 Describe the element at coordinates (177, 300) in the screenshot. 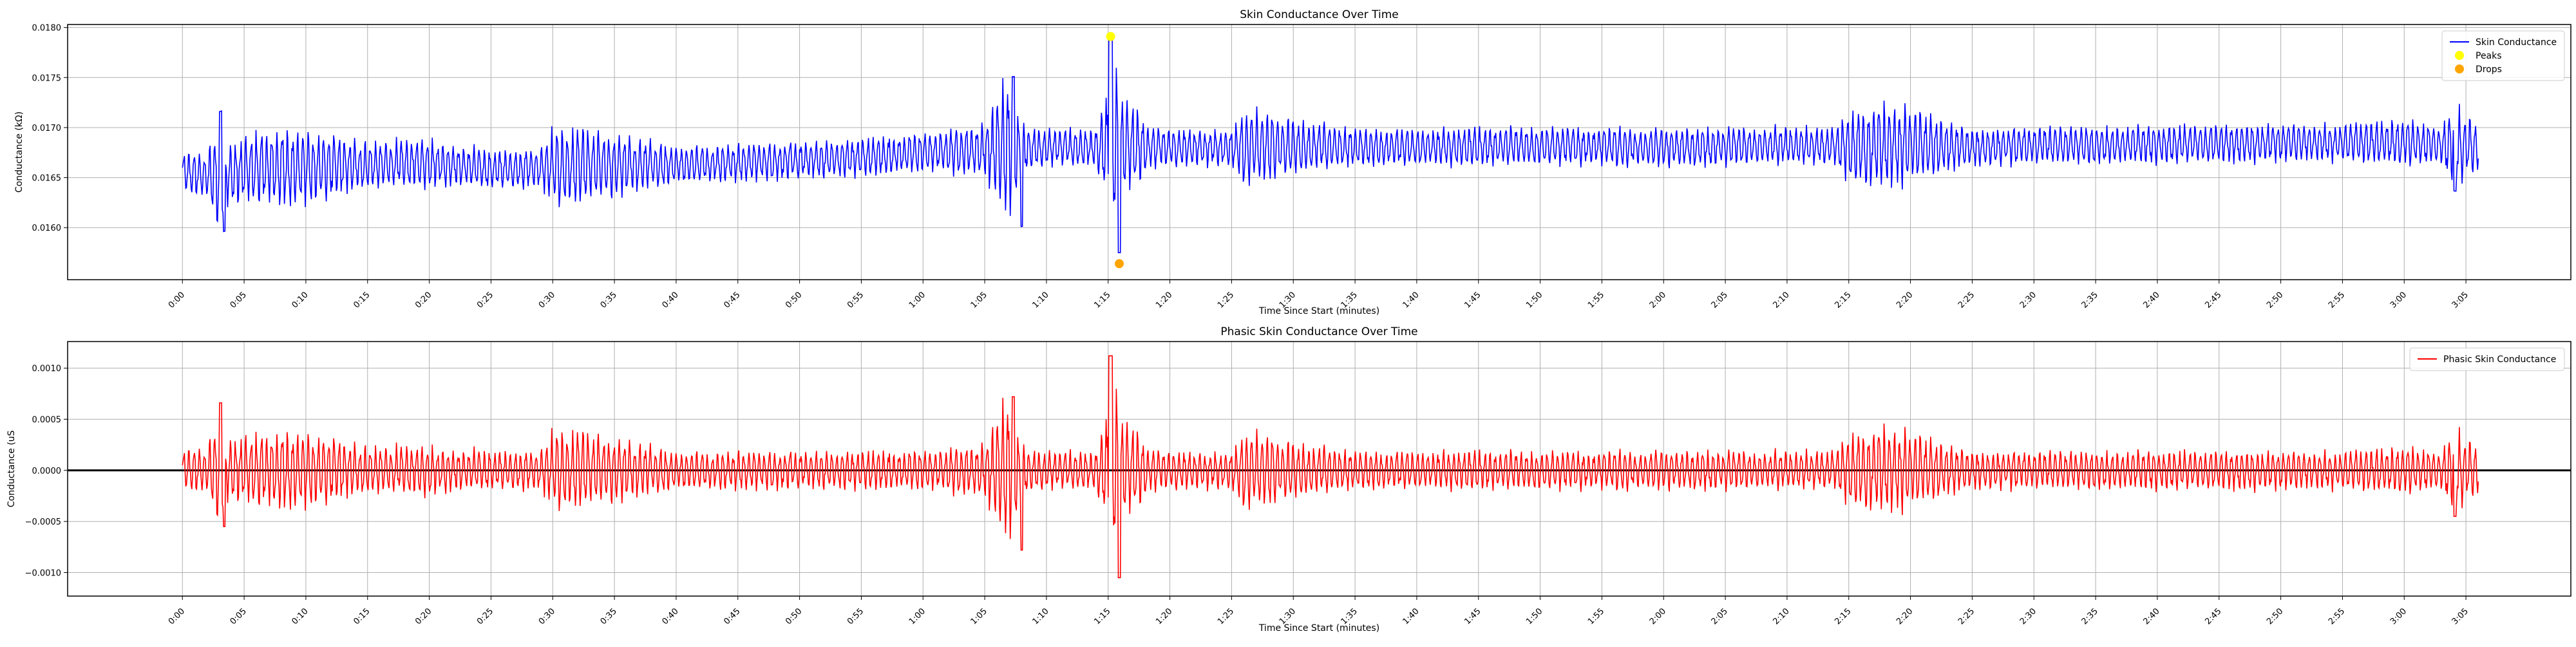

I see `sc-x-tick-label: 0:00` at that location.